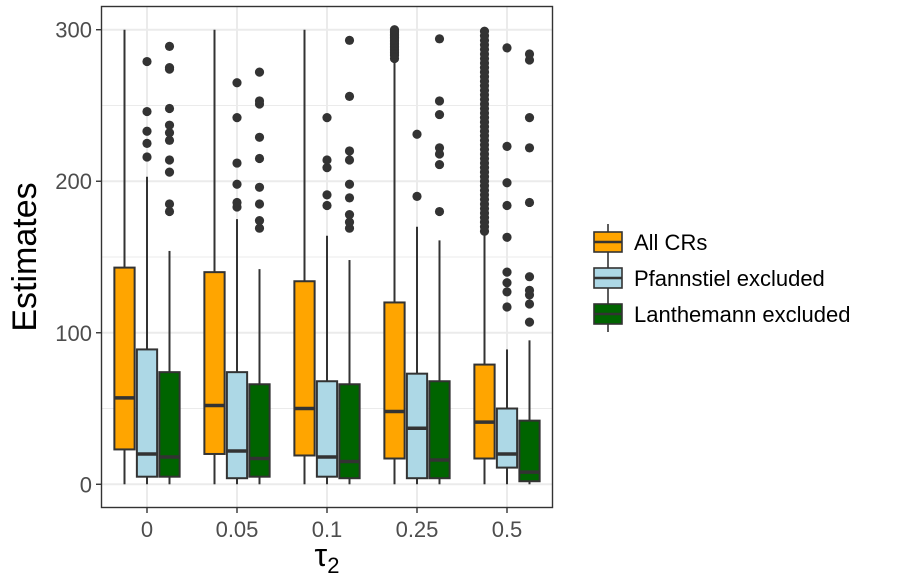 This screenshot has width=901, height=576. I want to click on y-axis-title: Estimates, so click(25, 256).